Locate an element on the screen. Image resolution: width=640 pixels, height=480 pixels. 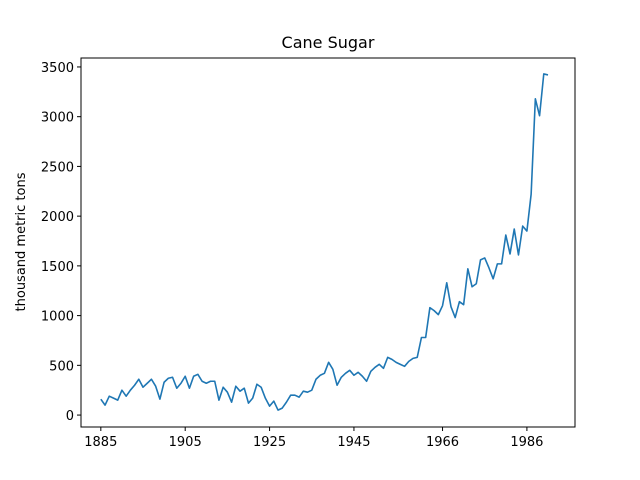
x-tick-label: 1945 is located at coordinates (353, 442).